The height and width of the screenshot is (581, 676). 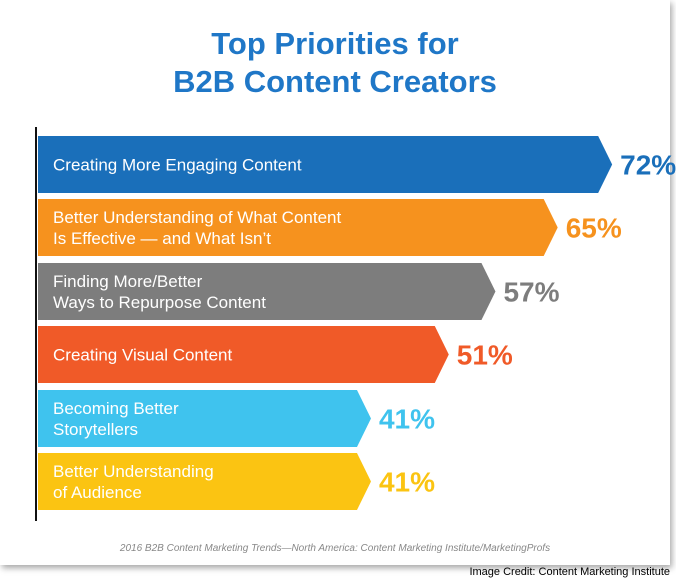 What do you see at coordinates (531, 292) in the screenshot?
I see `data-label: 57%` at bounding box center [531, 292].